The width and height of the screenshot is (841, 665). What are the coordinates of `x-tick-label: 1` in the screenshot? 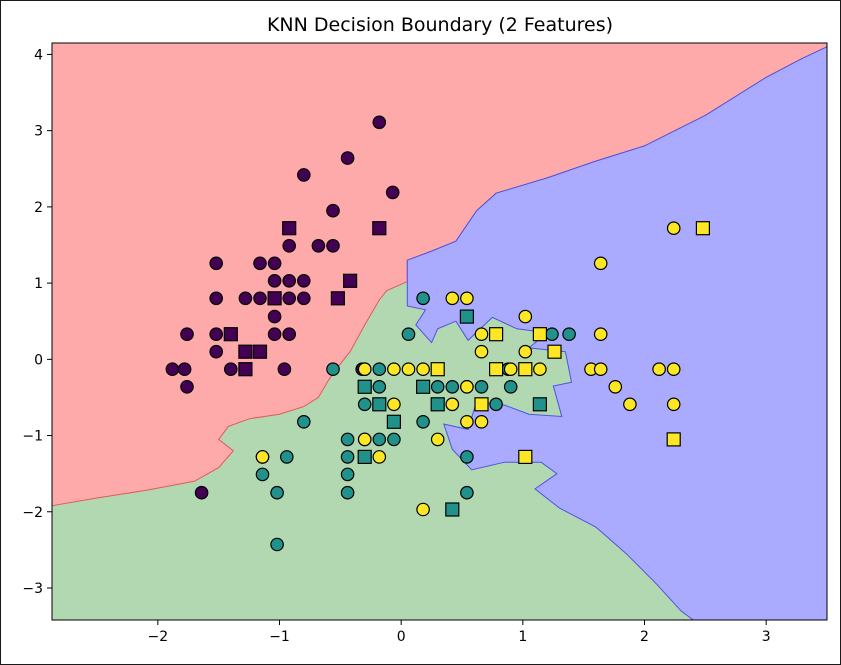 It's located at (522, 637).